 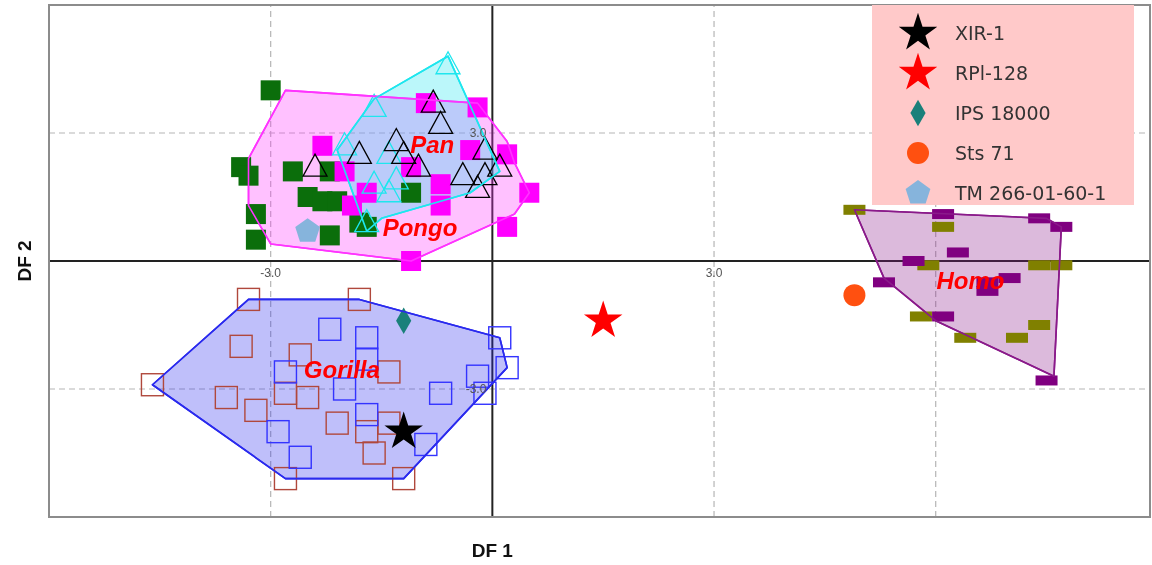 I want to click on legend-label: IPS 18000, so click(x=1003, y=113).